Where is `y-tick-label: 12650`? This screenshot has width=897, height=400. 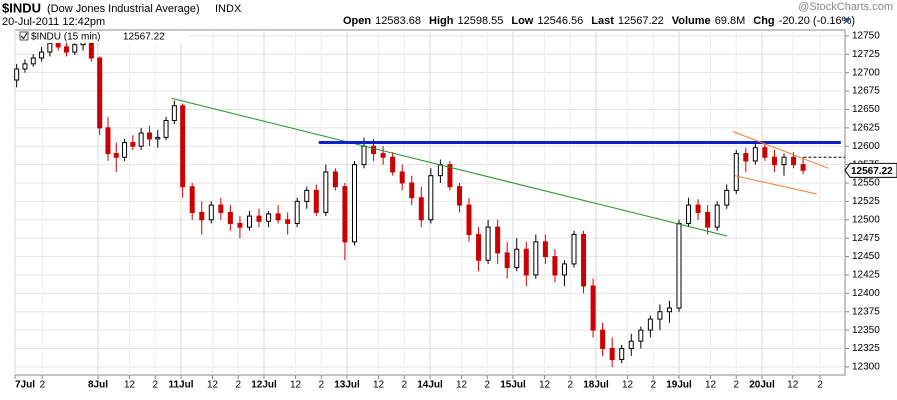 y-tick-label: 12650 is located at coordinates (866, 109).